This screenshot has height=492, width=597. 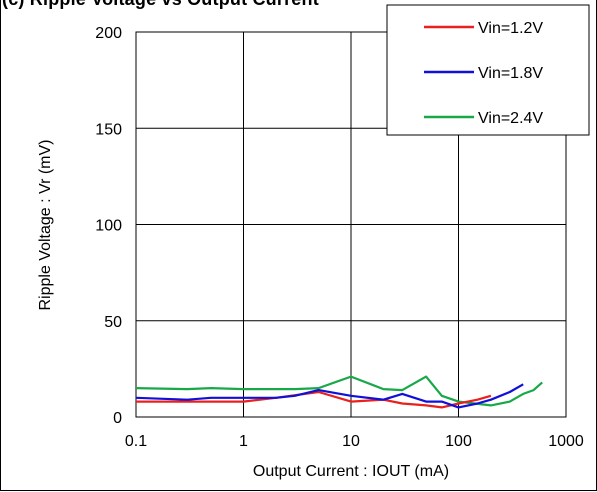 What do you see at coordinates (458, 441) in the screenshot?
I see `x-tick-label: 100` at bounding box center [458, 441].